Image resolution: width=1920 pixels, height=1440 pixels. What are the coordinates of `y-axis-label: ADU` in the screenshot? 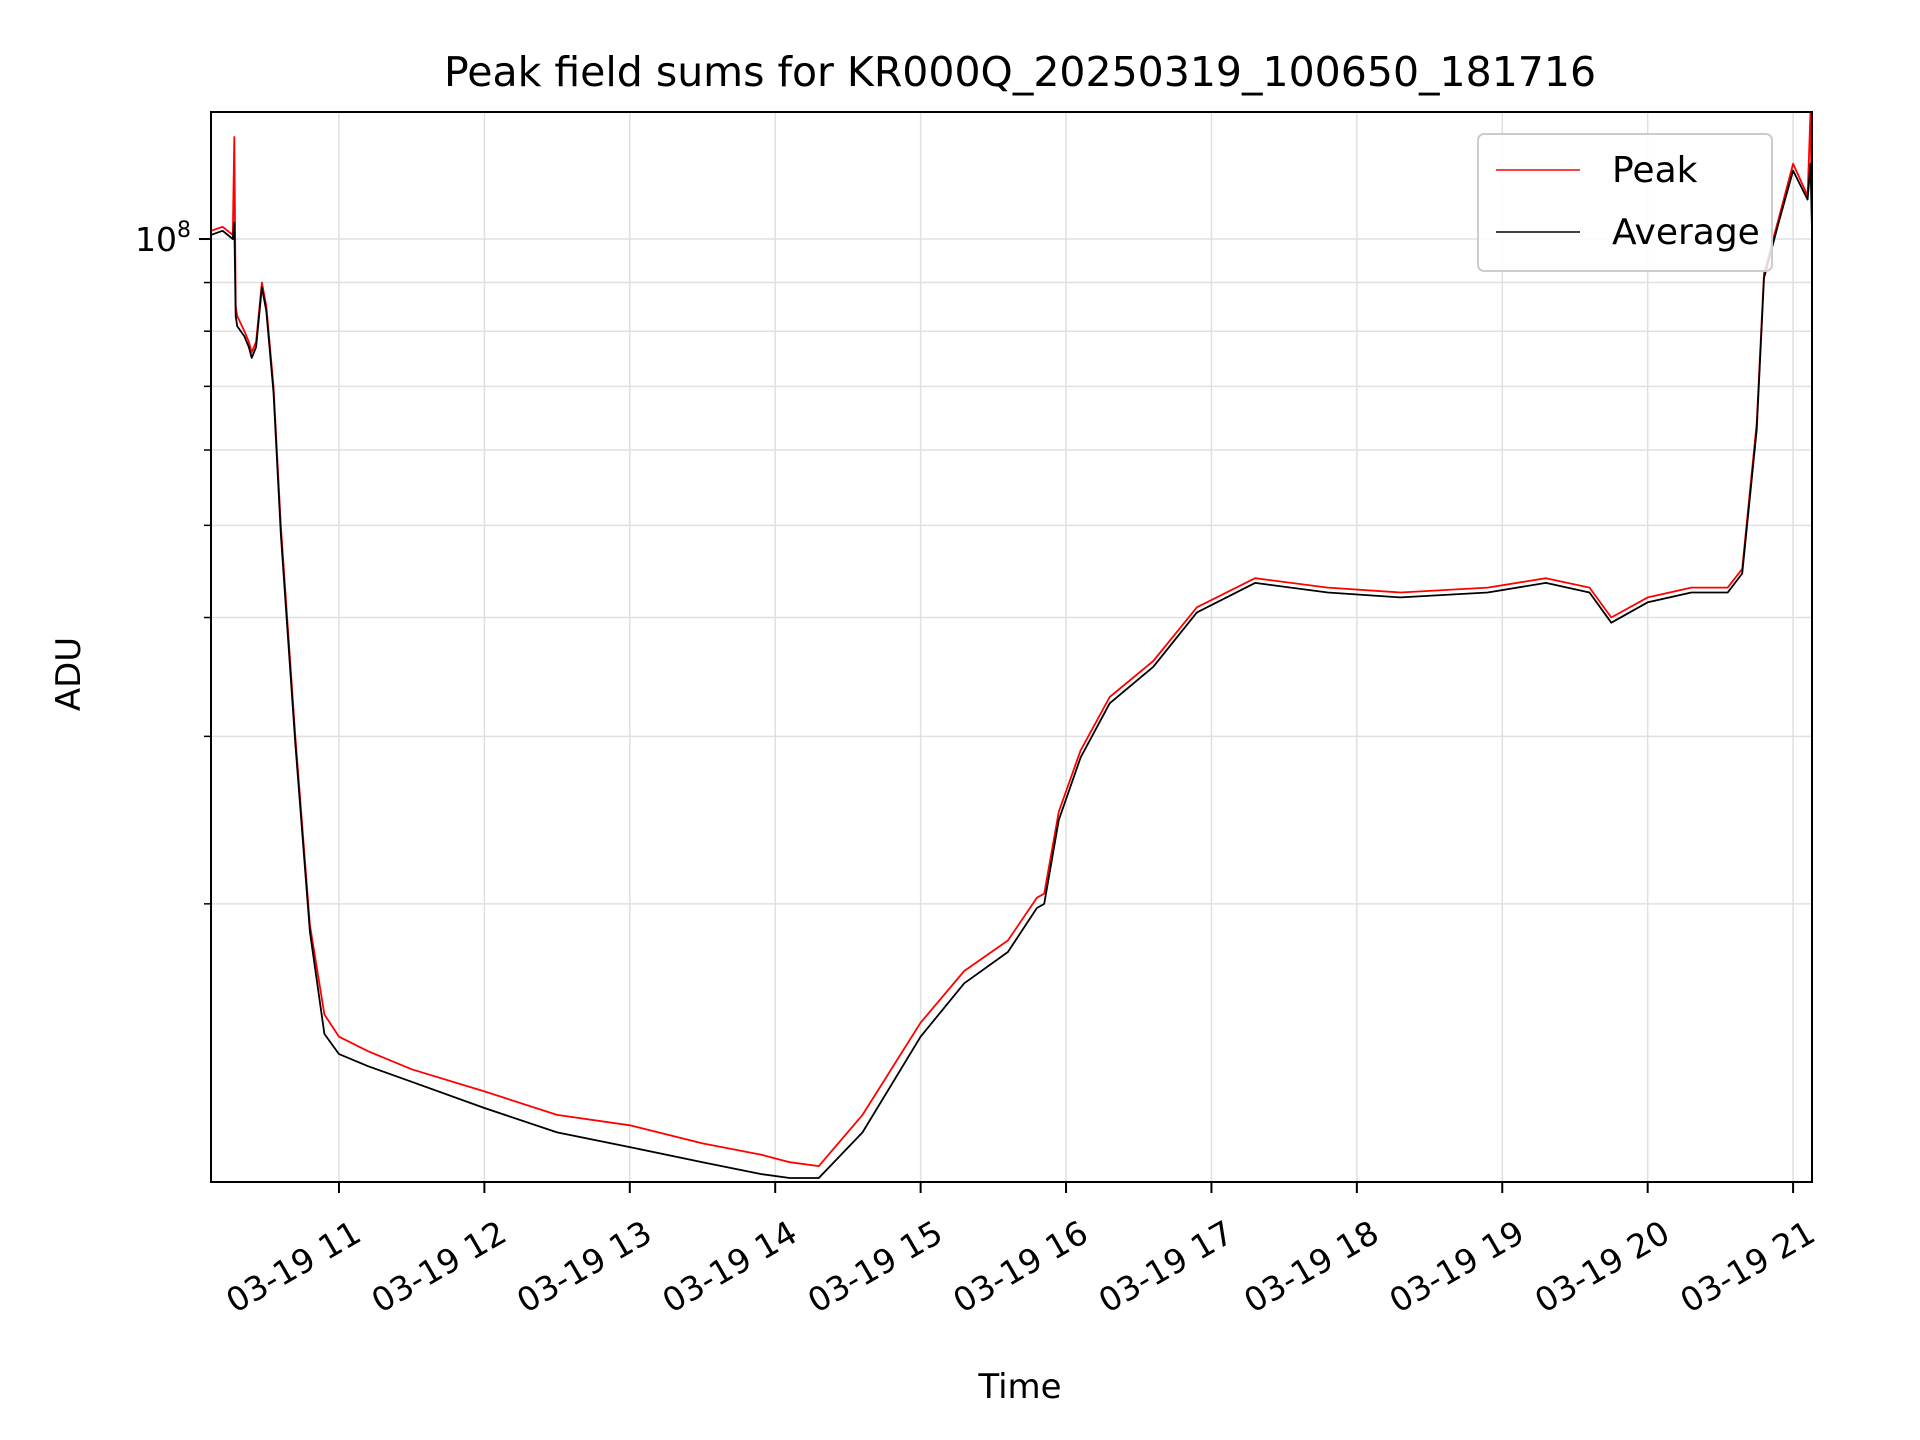 It's located at (69, 674).